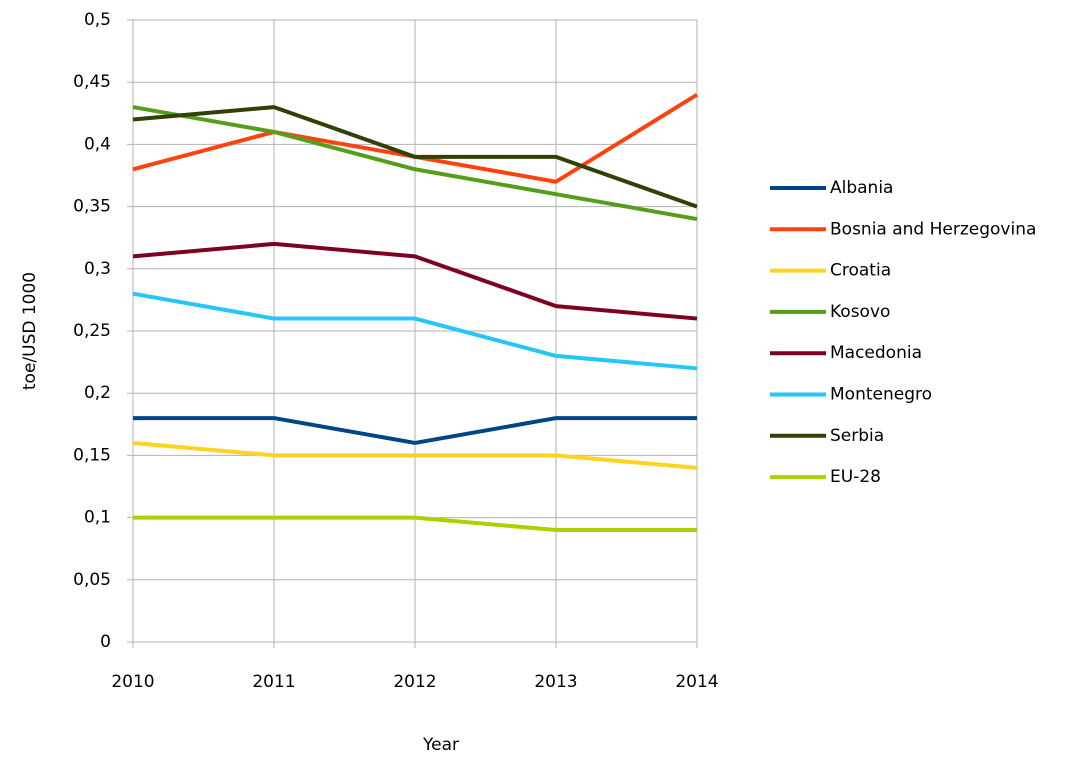  What do you see at coordinates (860, 271) in the screenshot?
I see `legend-label: Croatia` at bounding box center [860, 271].